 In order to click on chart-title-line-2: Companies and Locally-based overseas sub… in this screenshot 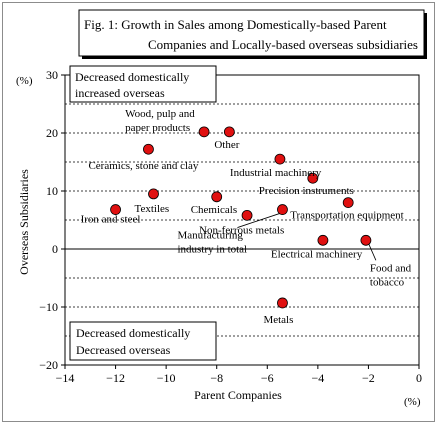, I will do `click(283, 44)`.